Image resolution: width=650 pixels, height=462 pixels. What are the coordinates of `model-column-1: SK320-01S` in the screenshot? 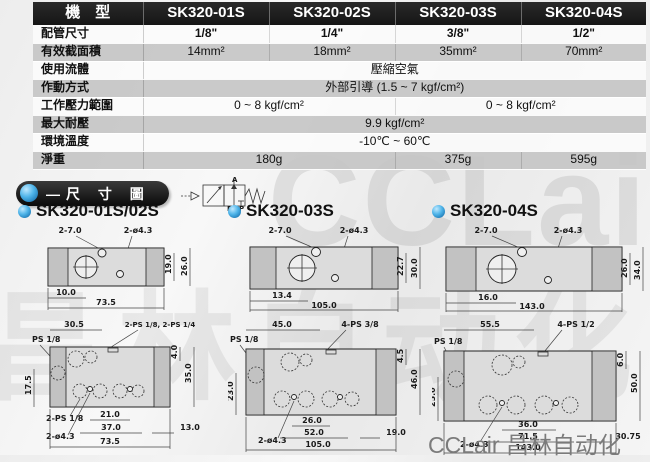 It's located at (205, 13).